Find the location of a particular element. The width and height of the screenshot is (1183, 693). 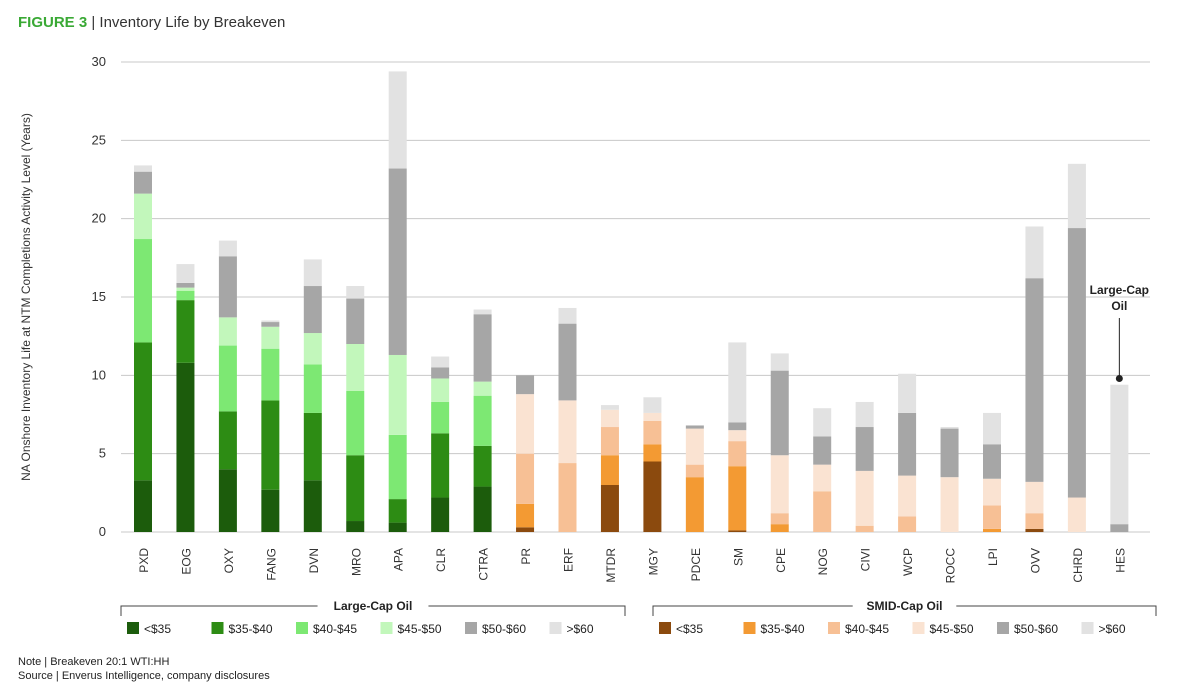

y-tick-20: 20 is located at coordinates (99, 218).